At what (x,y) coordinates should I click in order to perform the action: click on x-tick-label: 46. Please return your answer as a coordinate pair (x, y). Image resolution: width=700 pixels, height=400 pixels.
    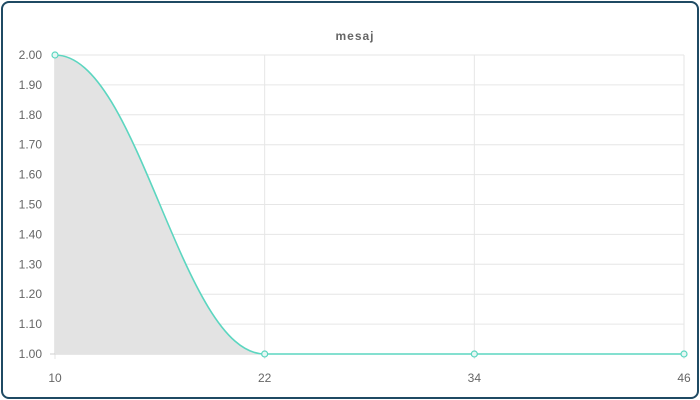
    Looking at the image, I should click on (684, 378).